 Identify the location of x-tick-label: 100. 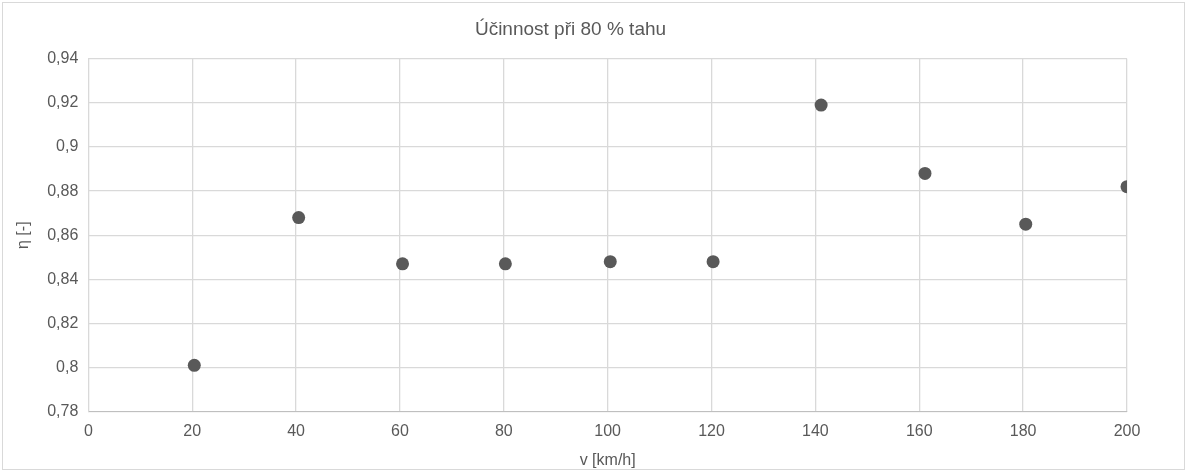
(608, 430).